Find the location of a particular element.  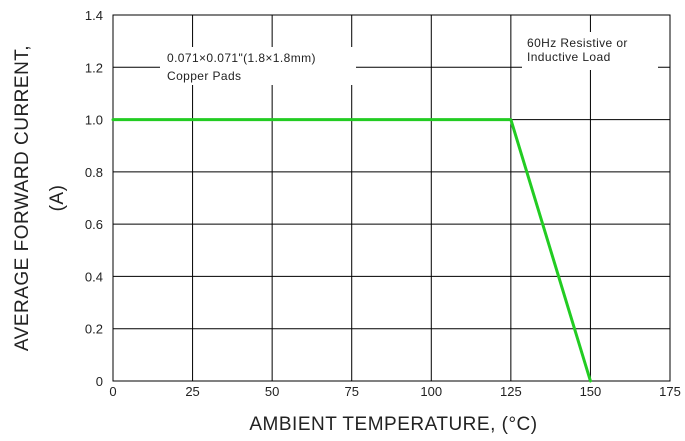

x-tick-label-5: 125 is located at coordinates (511, 391).